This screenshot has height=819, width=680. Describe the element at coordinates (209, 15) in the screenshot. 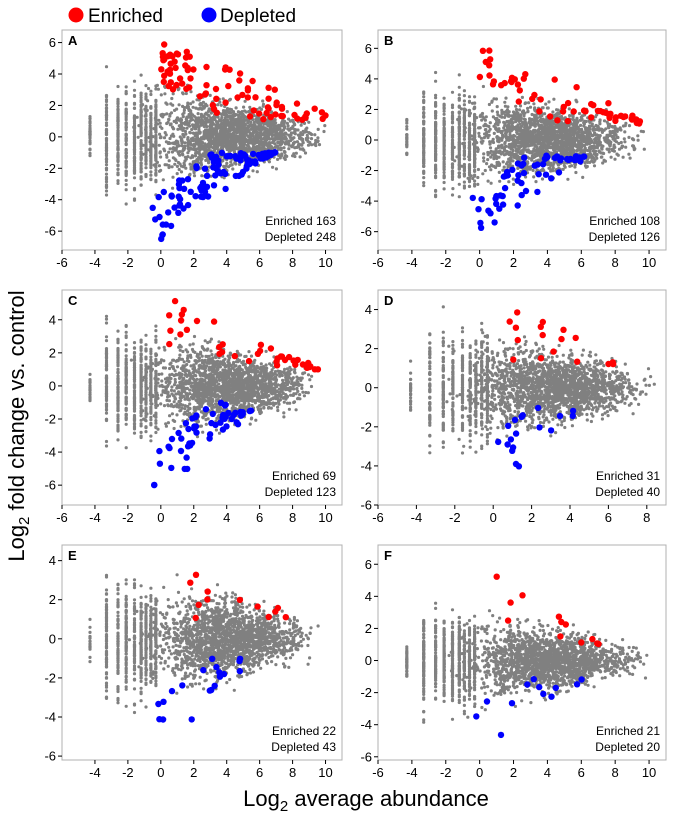

I see `legend-depleted-marker` at that location.